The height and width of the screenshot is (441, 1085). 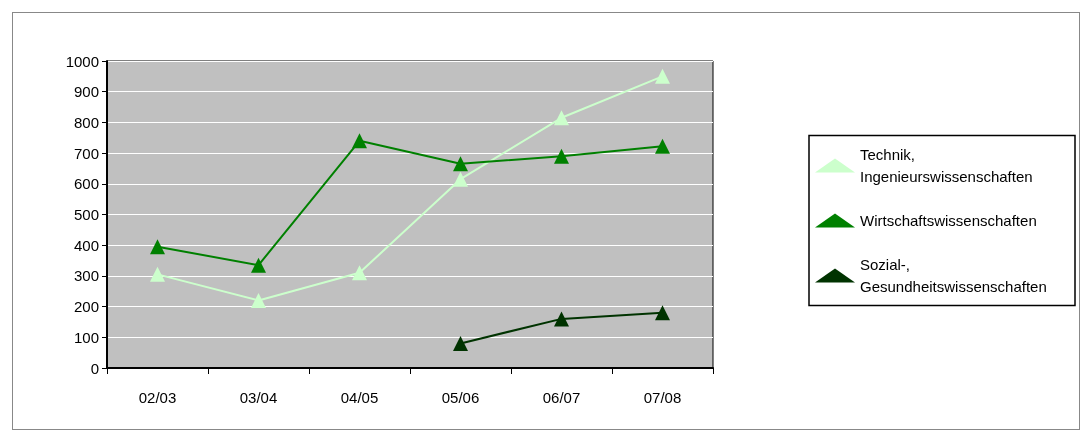 I want to click on y-tick-label: 0, so click(x=94, y=368).